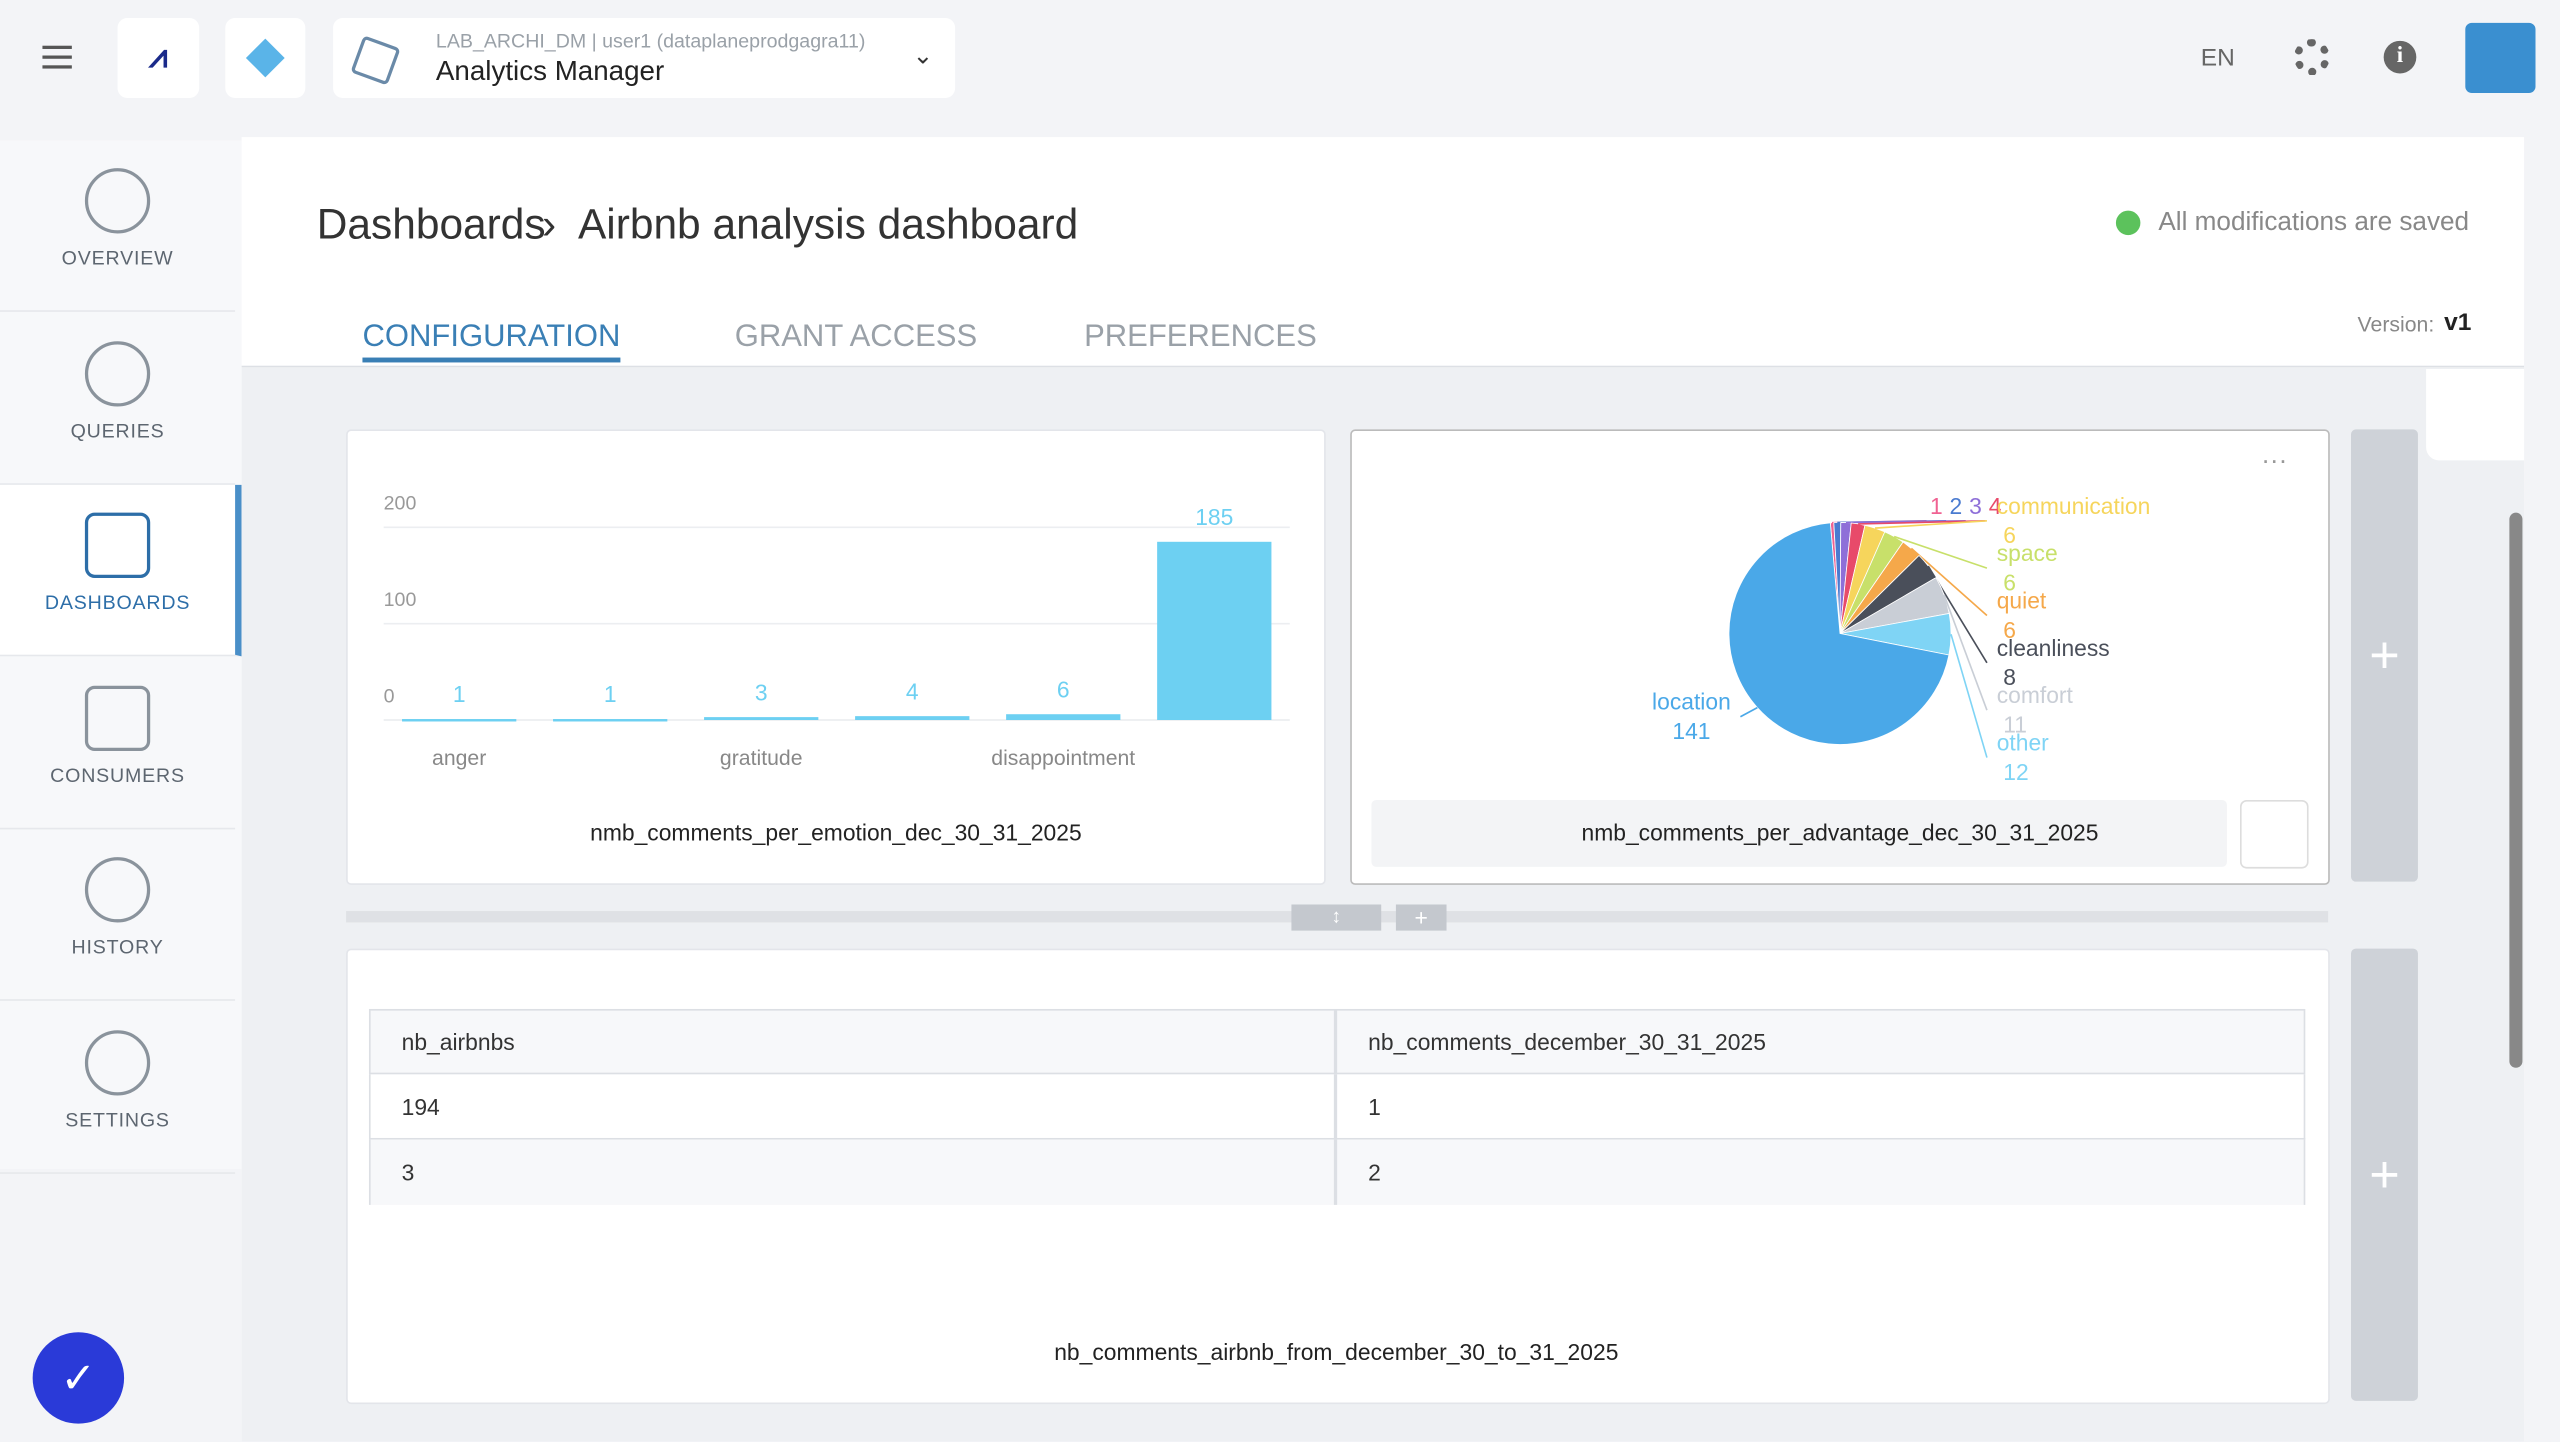  Describe the element at coordinates (491, 341) in the screenshot. I see `tab: CONFIGURATION` at that location.